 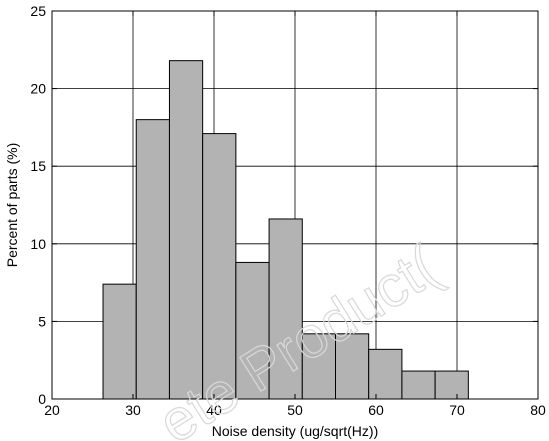 I want to click on x-axis-title: Noise density (ug/sqrt(Hz)), so click(x=295, y=431).